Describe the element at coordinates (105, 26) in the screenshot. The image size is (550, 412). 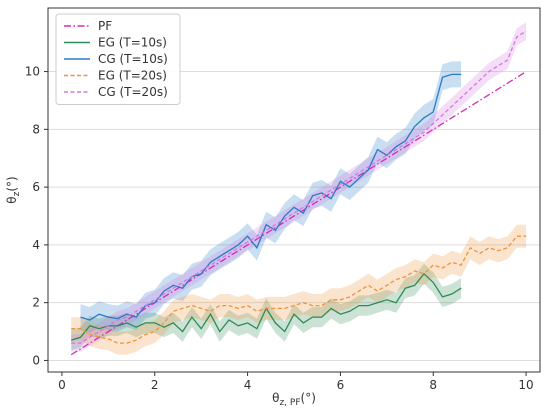
I see `legend-label-pf: PF` at that location.